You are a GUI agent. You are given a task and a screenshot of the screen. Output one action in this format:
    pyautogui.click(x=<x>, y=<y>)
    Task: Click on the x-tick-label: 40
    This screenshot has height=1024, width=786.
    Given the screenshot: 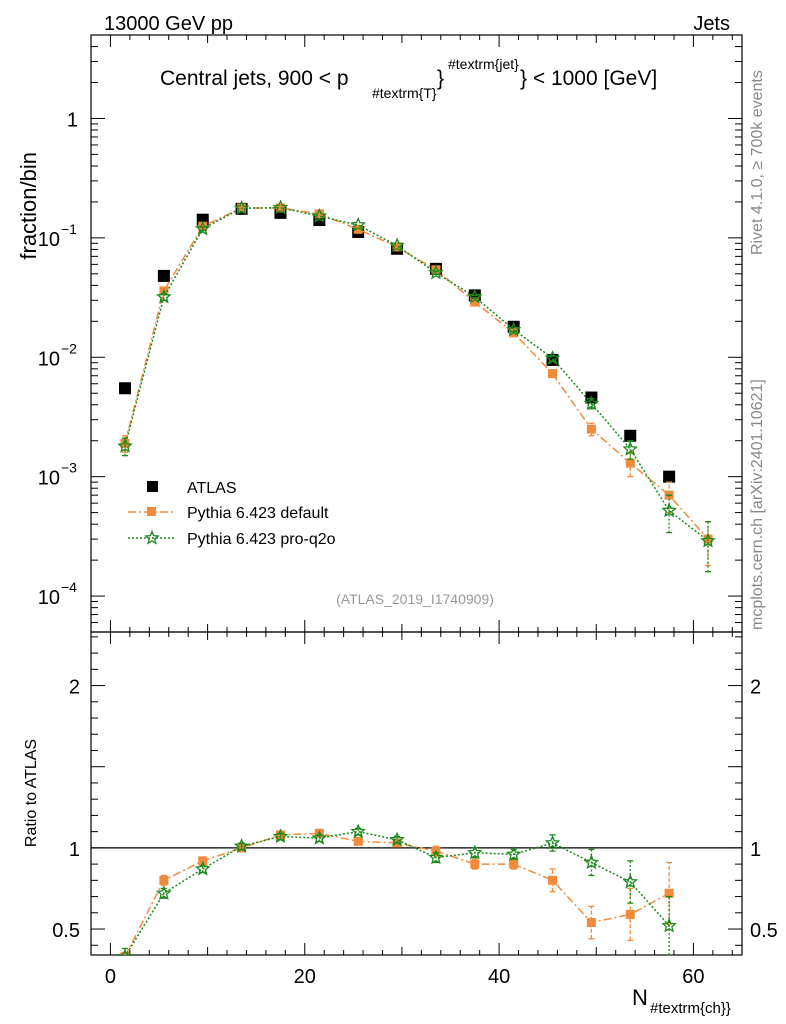 What is the action you would take?
    pyautogui.click(x=499, y=977)
    